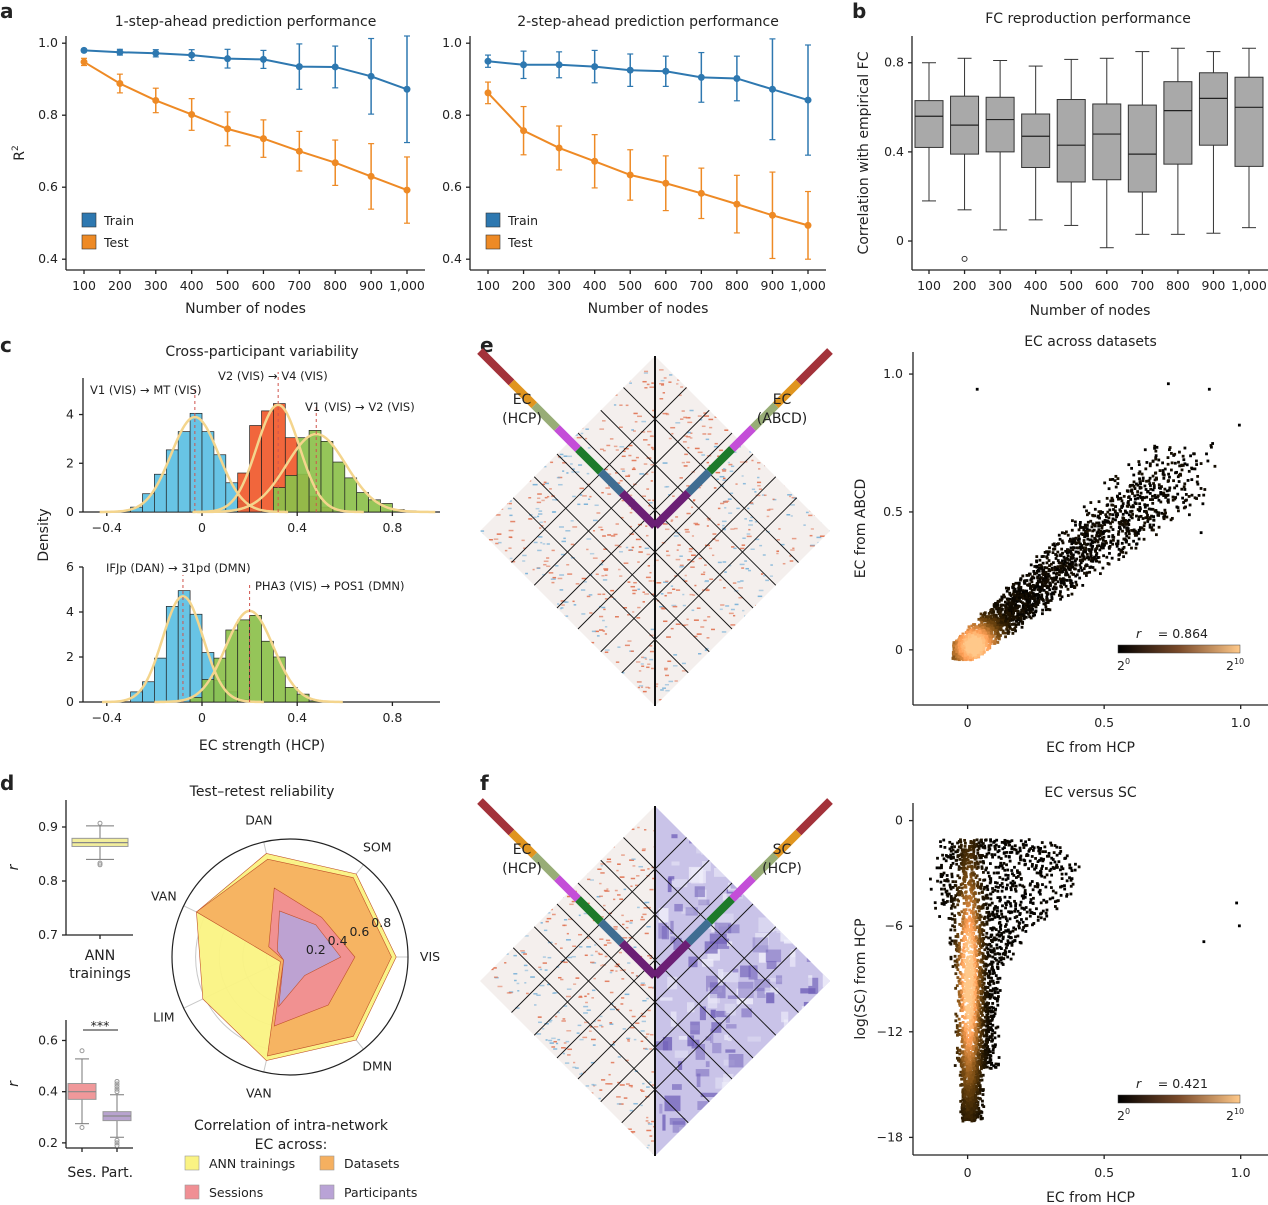 This screenshot has height=1205, width=1268. What do you see at coordinates (192, 1163) in the screenshot?
I see `legend-swatch` at bounding box center [192, 1163].